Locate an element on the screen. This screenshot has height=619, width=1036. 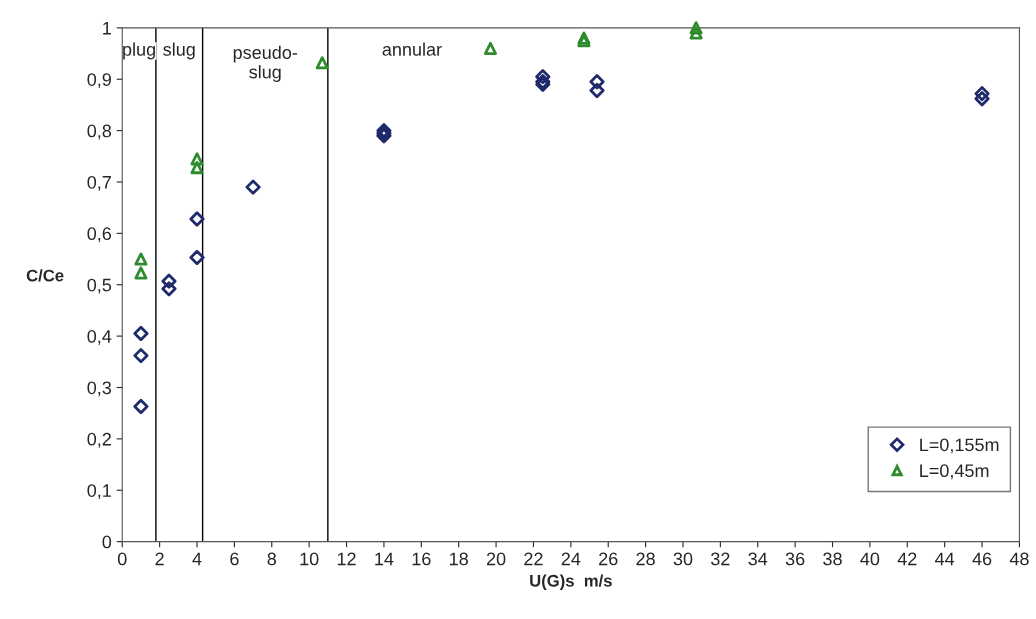
x-tick-label: 44 is located at coordinates (945, 559).